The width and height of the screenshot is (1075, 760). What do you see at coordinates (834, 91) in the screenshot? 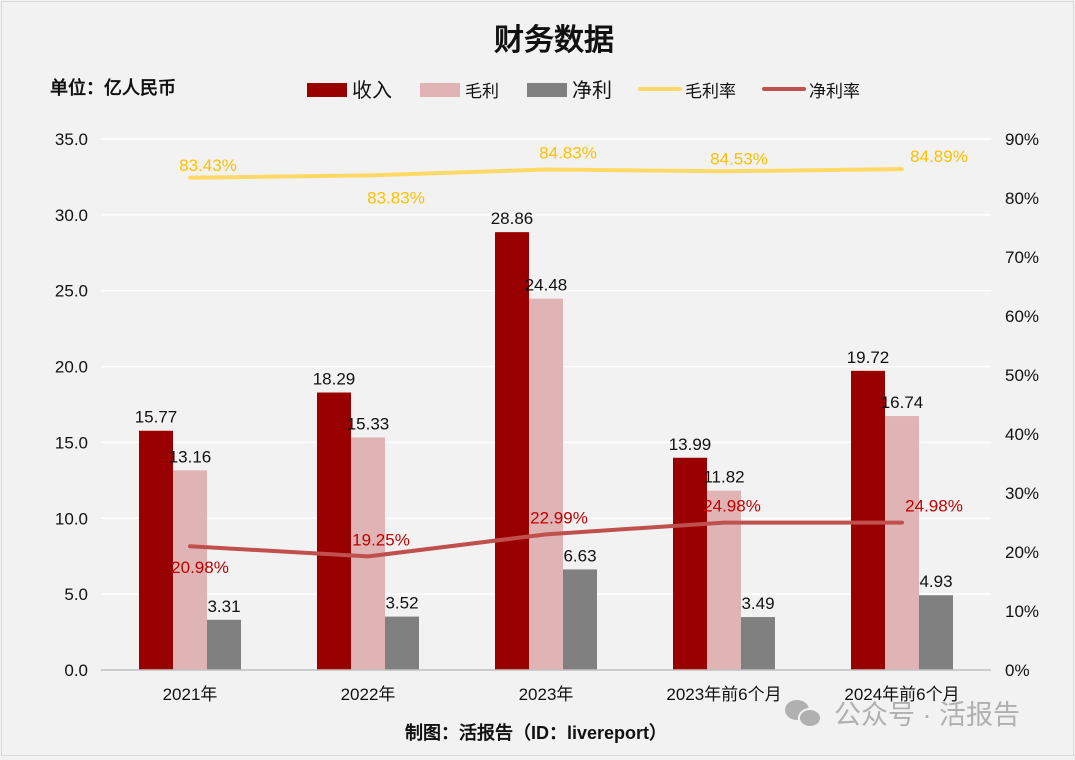
I see `legend-label-净利率: 净利率` at bounding box center [834, 91].